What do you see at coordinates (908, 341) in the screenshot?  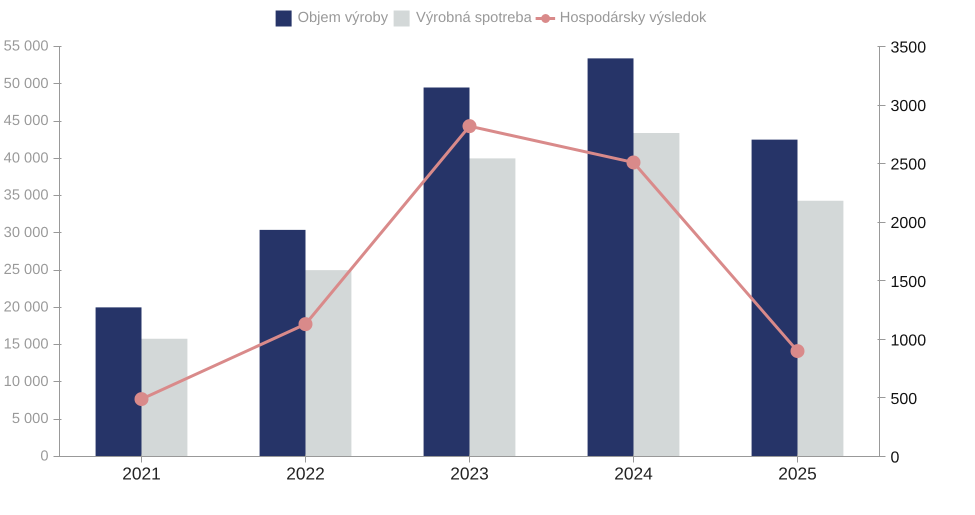 I see `y2-tick-label: 1000` at bounding box center [908, 341].